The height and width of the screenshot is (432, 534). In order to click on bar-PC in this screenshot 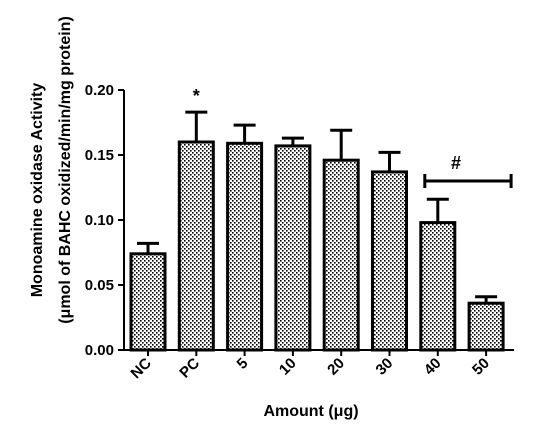, I will do `click(196, 246)`.